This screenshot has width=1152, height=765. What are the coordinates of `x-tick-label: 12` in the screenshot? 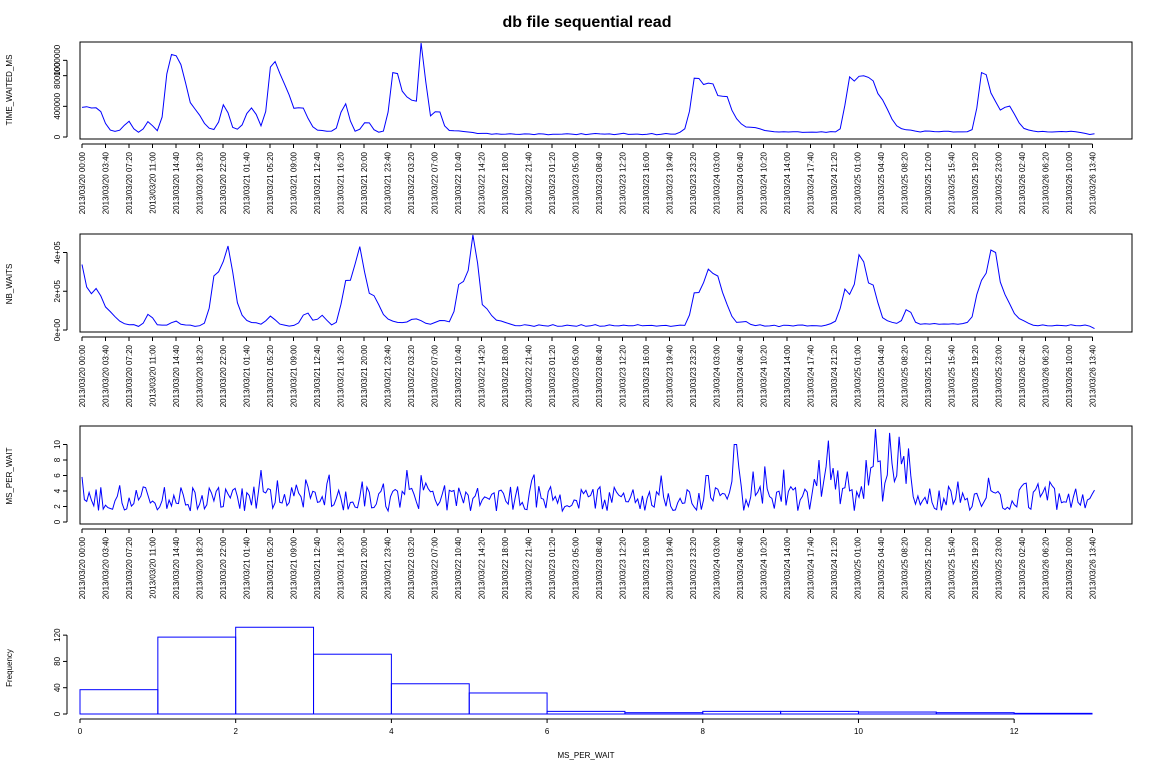 It's located at (1014, 731).